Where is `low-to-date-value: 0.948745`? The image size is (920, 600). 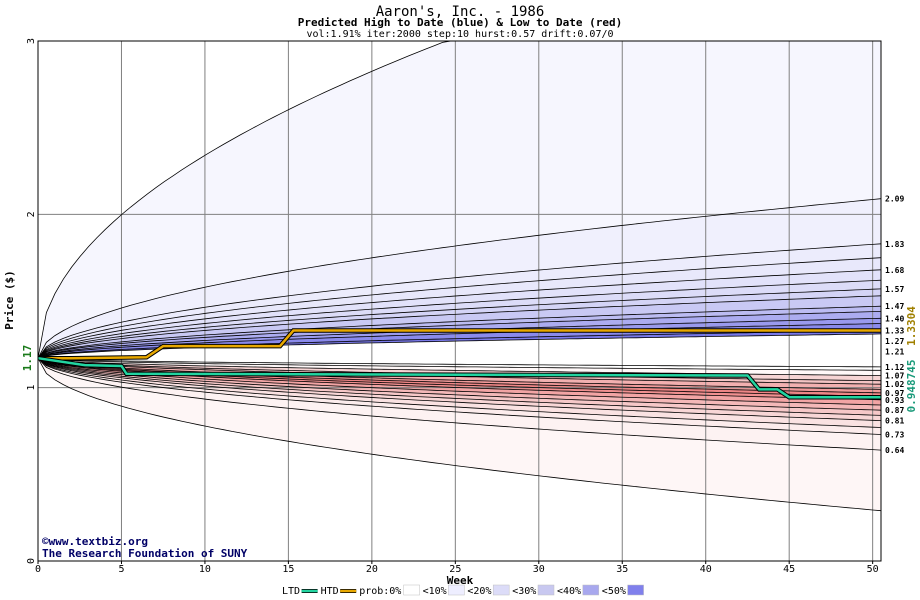
low-to-date-value: 0.948745 is located at coordinates (911, 386).